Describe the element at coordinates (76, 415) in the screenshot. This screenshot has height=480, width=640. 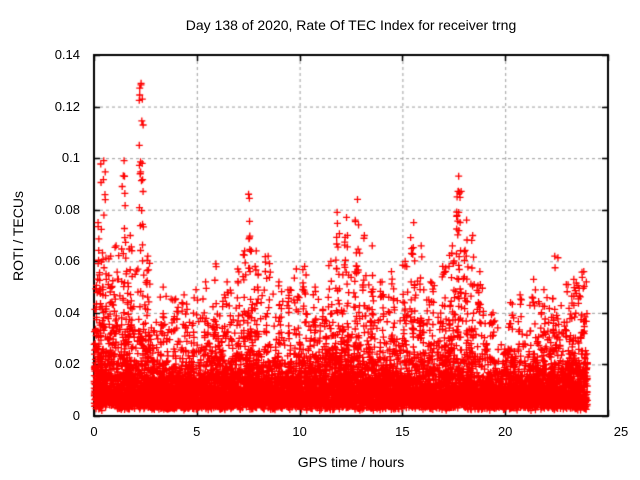
I see `y-tick-label: 0` at that location.